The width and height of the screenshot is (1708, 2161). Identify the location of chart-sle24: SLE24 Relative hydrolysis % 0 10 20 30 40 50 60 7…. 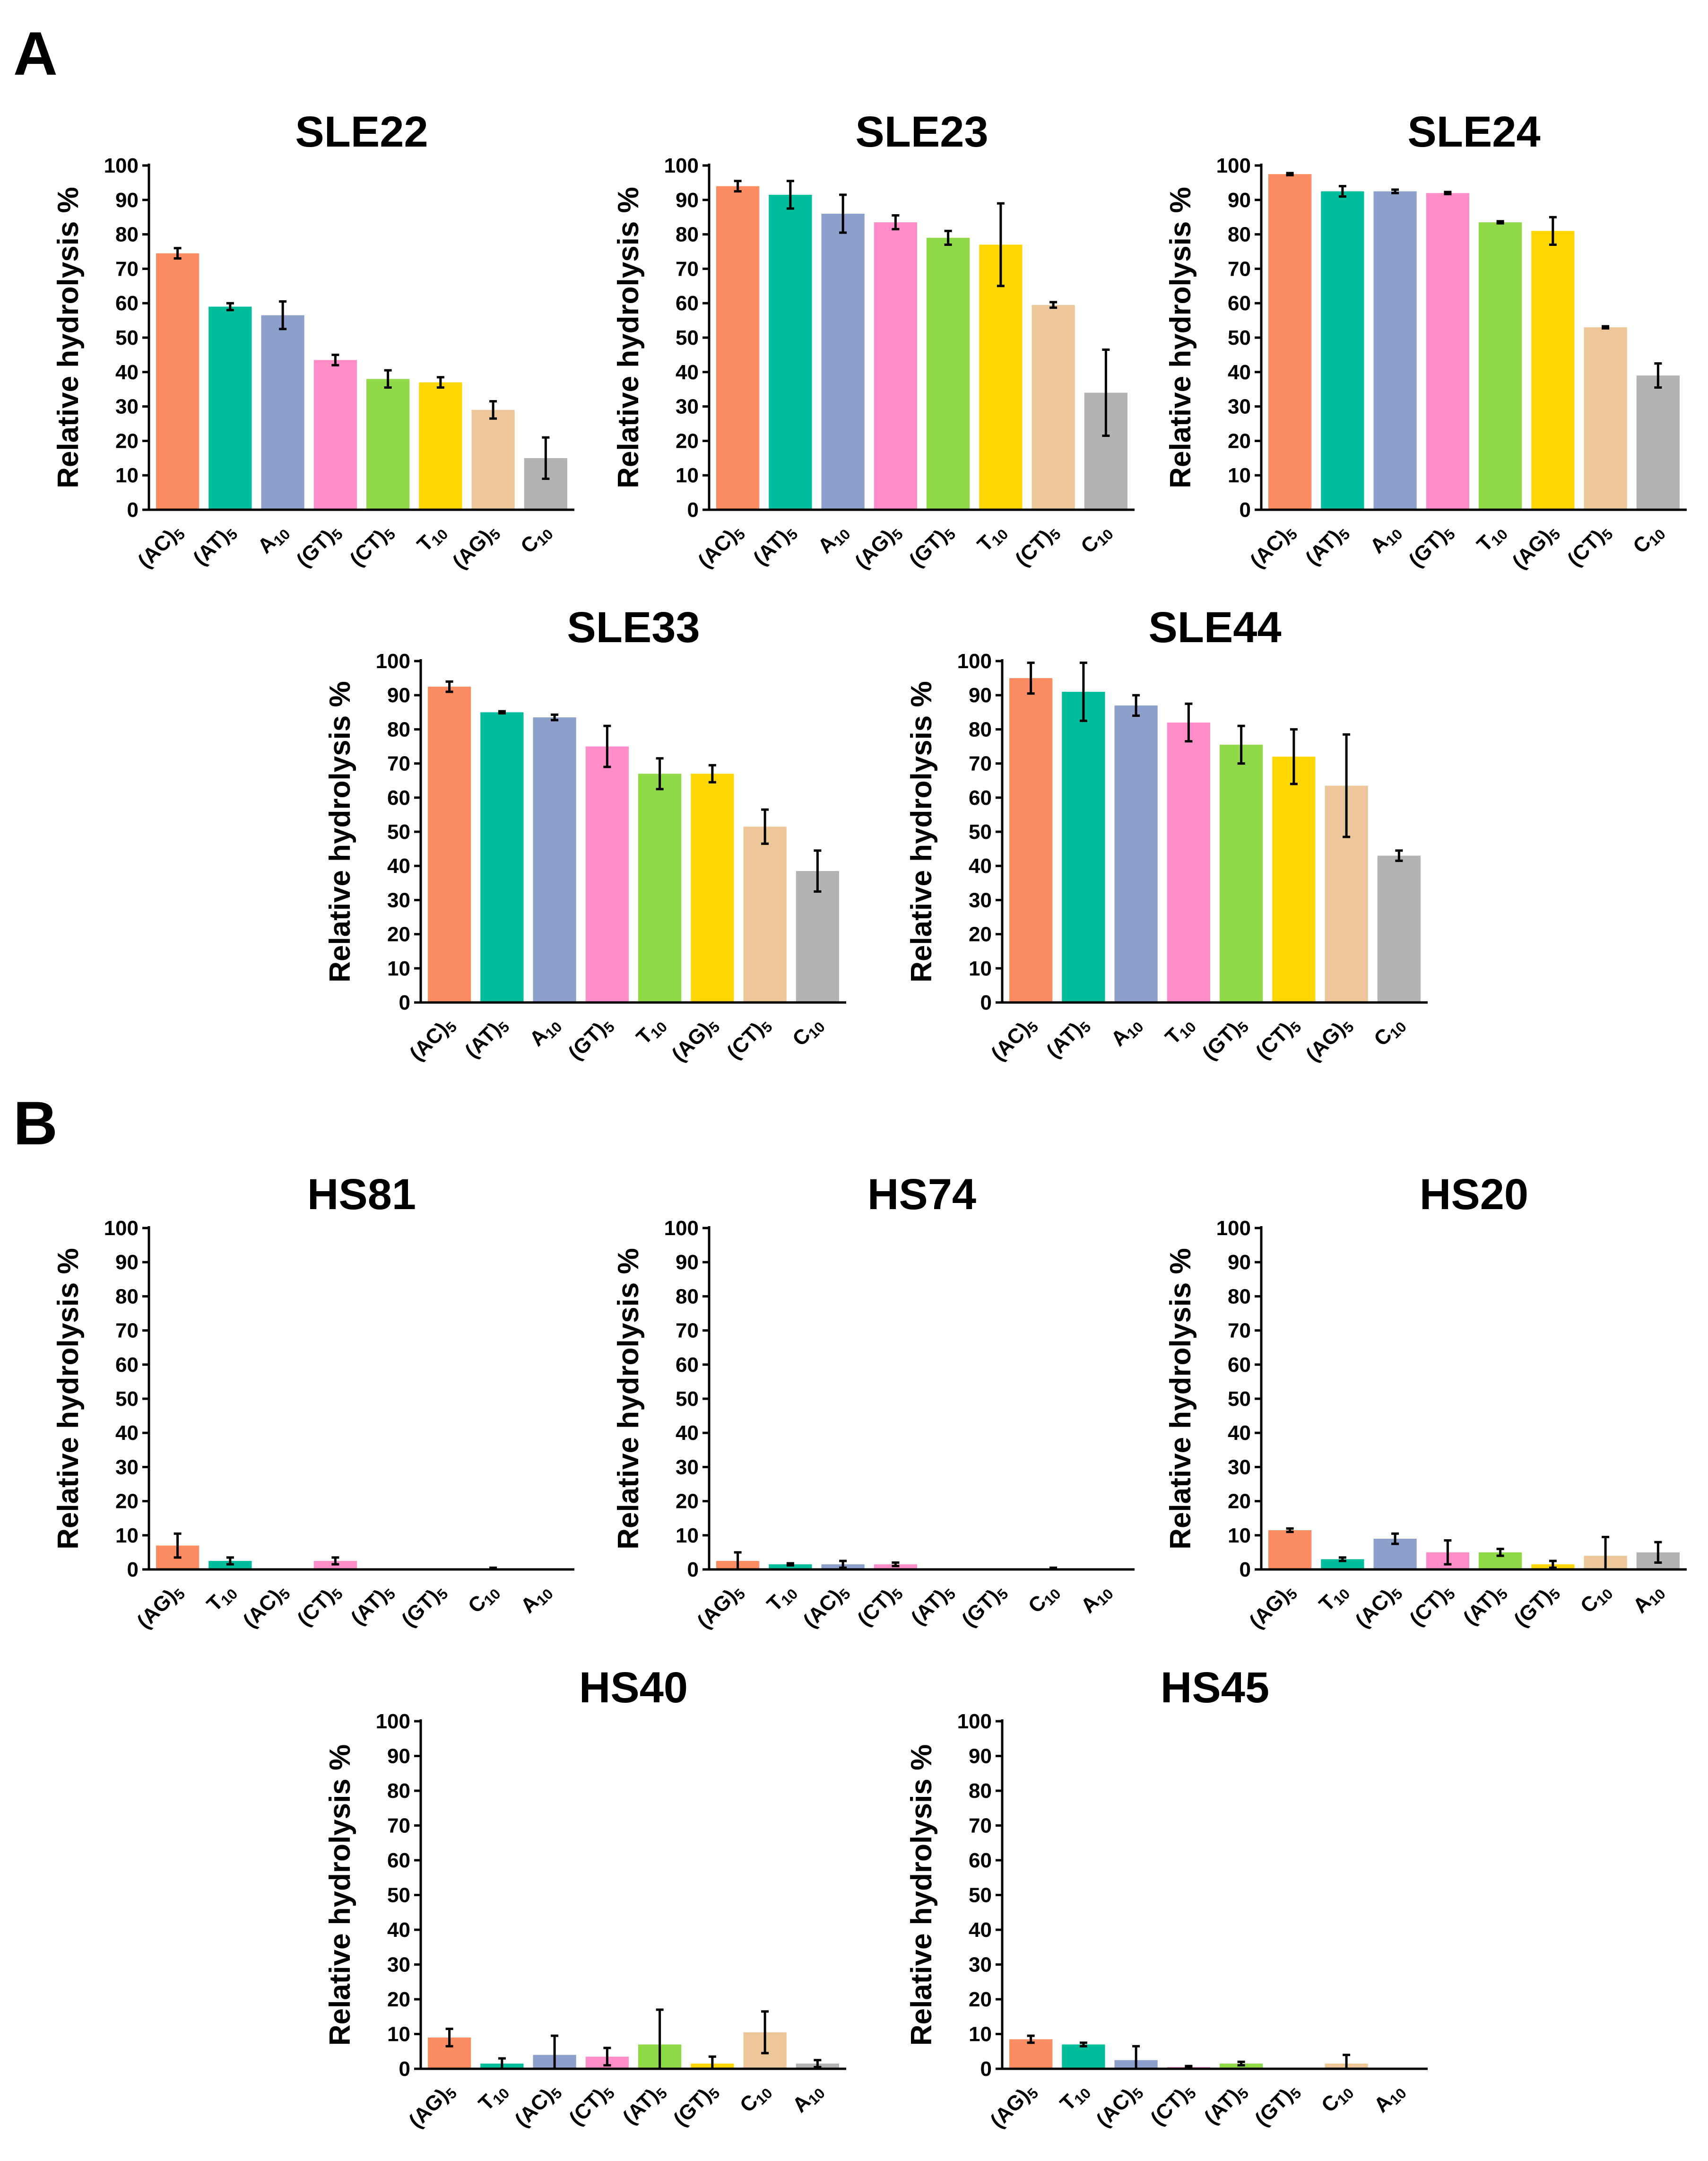
(1425, 341).